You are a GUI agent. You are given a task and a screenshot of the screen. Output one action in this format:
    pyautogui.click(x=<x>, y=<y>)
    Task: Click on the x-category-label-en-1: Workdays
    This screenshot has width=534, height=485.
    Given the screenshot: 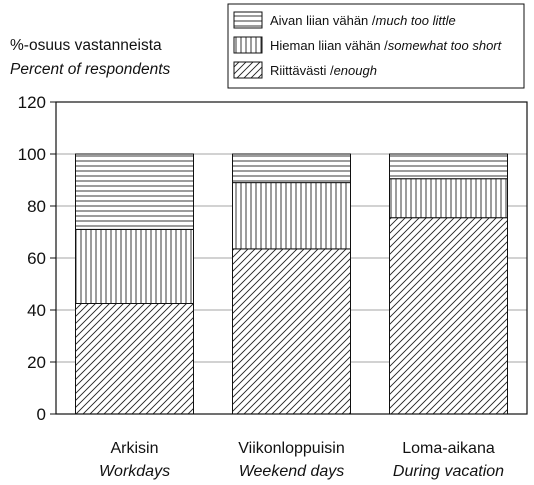 What is the action you would take?
    pyautogui.click(x=134, y=471)
    